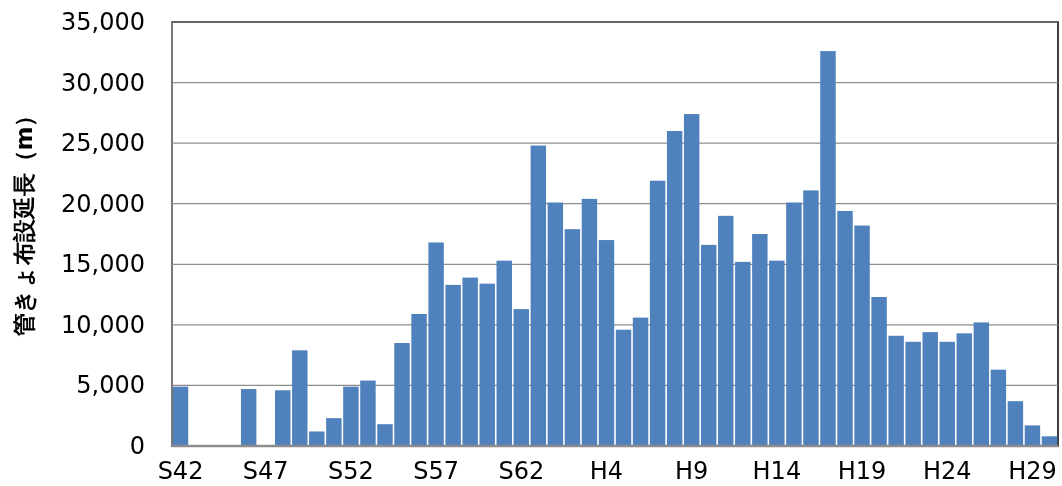 The image size is (1062, 486). What do you see at coordinates (265, 471) in the screenshot?
I see `x-tick-label: S47` at bounding box center [265, 471].